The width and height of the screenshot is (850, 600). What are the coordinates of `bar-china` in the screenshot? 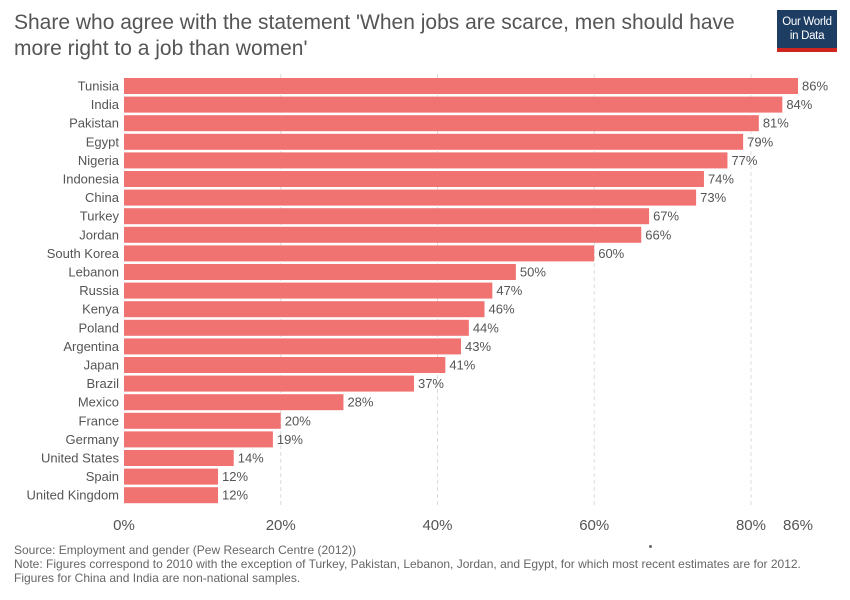 It's located at (410, 197).